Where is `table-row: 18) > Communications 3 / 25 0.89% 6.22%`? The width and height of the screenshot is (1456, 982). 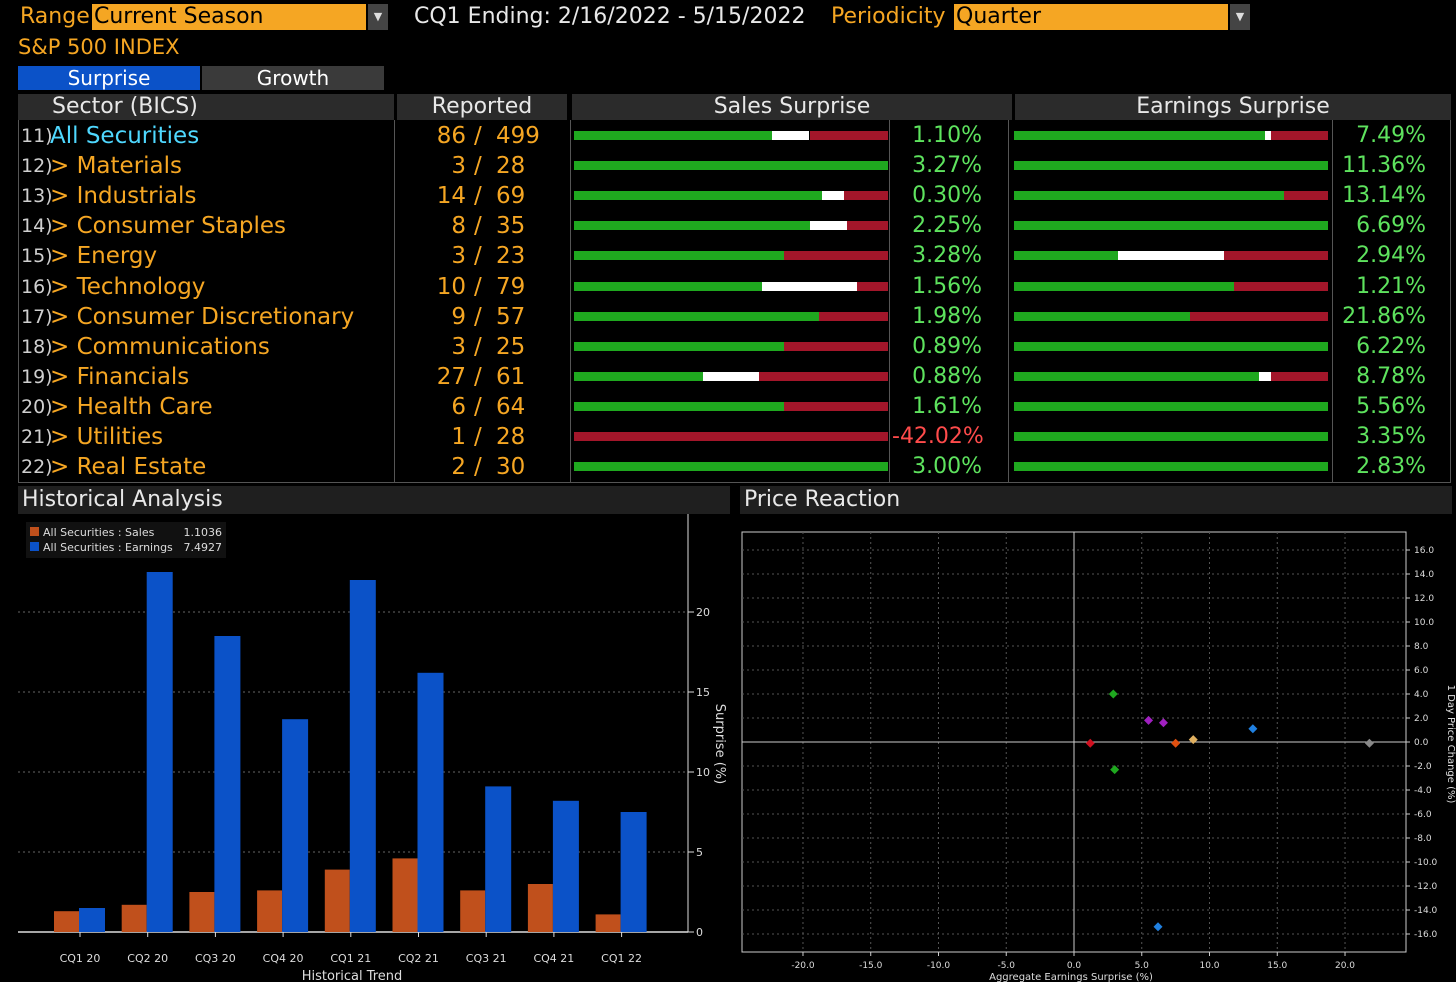
table-row: 18) > Communications 3 / 25 0.89% 6.22% is located at coordinates (734, 347).